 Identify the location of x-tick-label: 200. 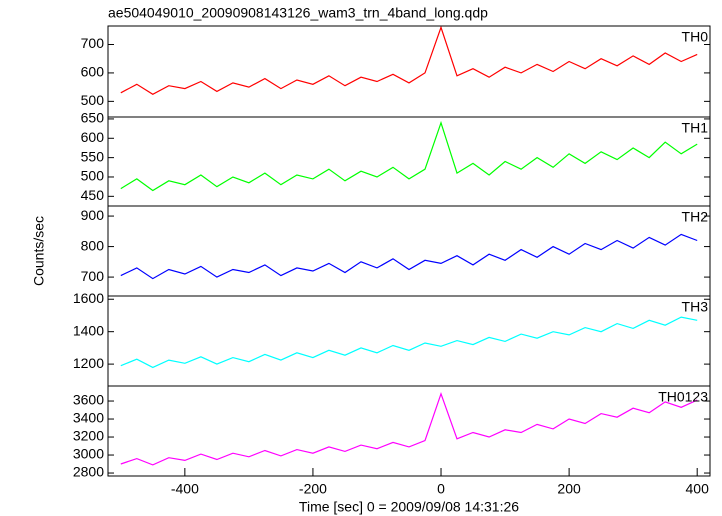
(569, 489).